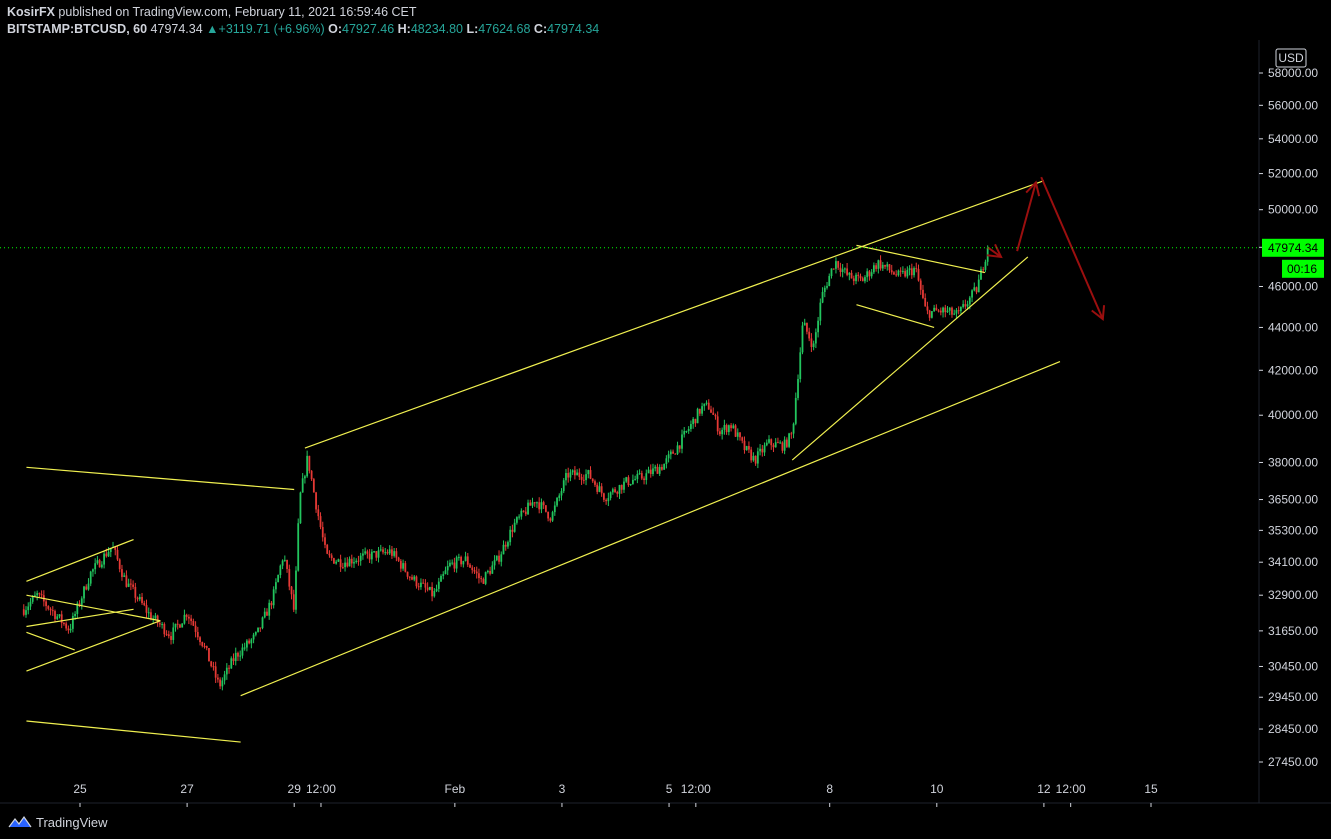 This screenshot has width=1331, height=839. I want to click on time-axis: 25 27 29 12:00 Feb 3 5 12:00 8 10 12 12:00 15, so click(615, 794).